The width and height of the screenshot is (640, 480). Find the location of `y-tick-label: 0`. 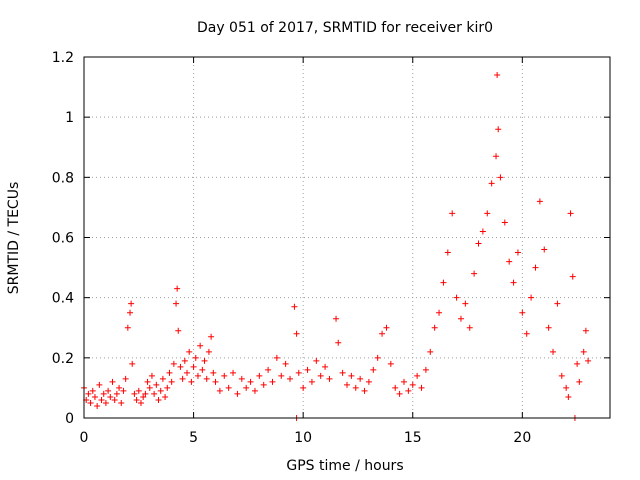

y-tick-label: 0 is located at coordinates (69, 419).